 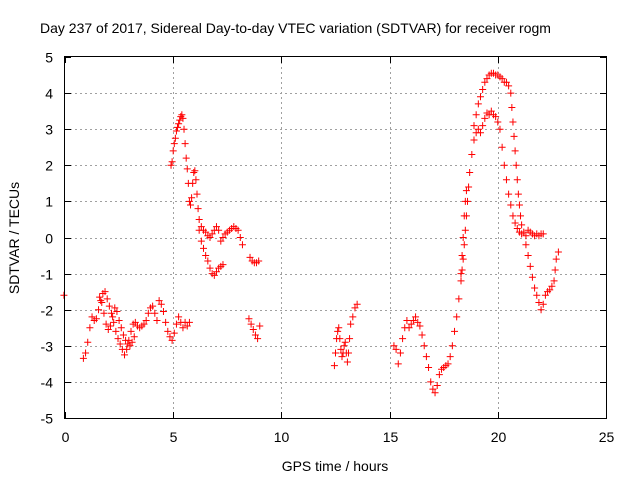 What do you see at coordinates (66, 437) in the screenshot?
I see `x-tick-label: 0` at bounding box center [66, 437].